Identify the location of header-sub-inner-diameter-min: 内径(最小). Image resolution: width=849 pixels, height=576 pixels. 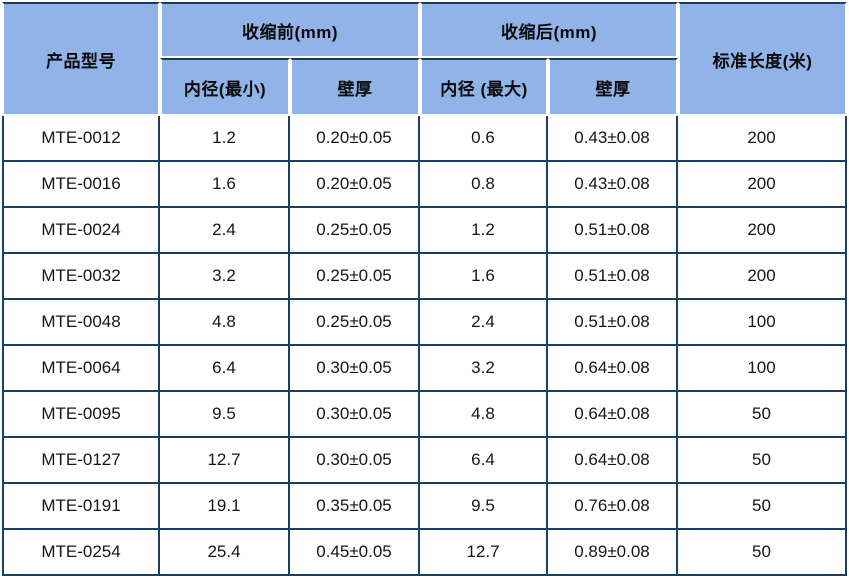
(225, 87).